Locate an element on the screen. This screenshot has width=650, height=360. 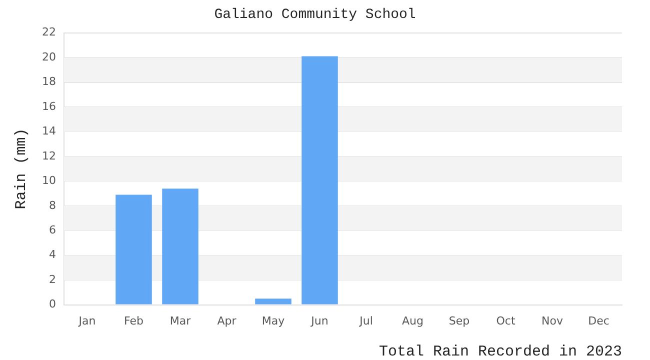
y-tick-label: 16 is located at coordinates (49, 106).